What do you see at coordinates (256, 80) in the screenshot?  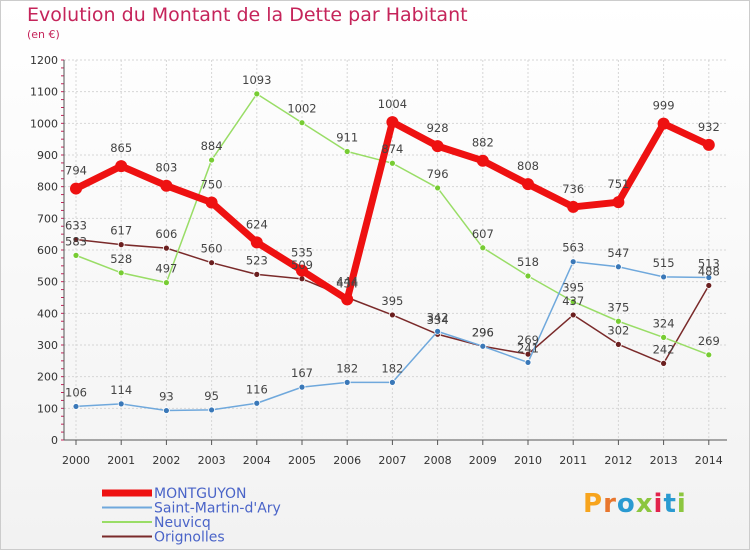 I see `data-label: 1093` at bounding box center [256, 80].